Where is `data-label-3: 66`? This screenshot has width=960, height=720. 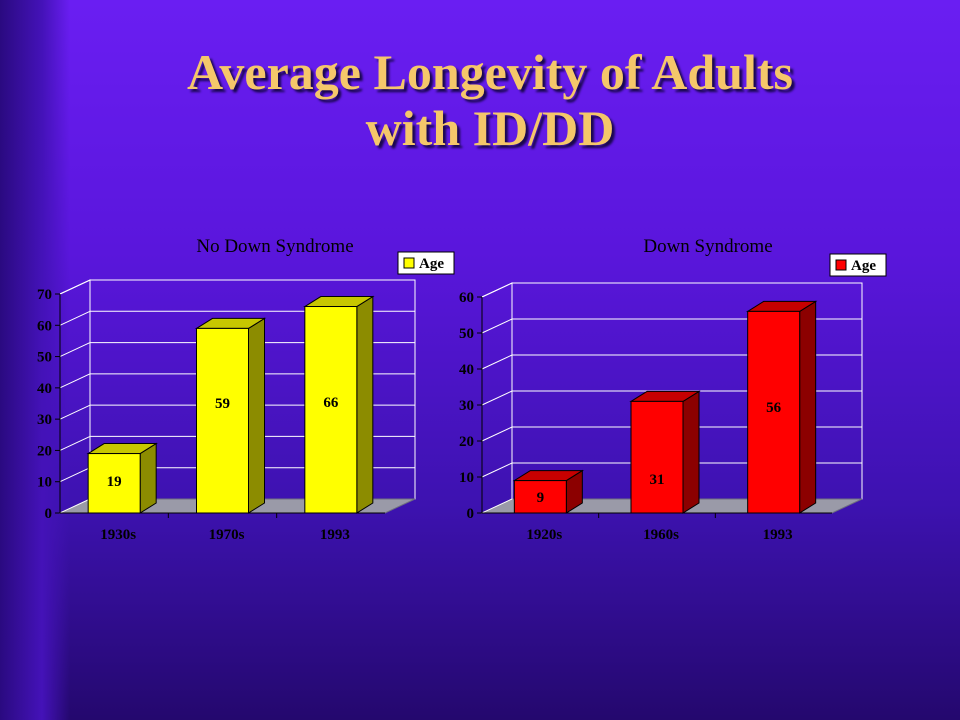
data-label-3: 66 is located at coordinates (331, 403).